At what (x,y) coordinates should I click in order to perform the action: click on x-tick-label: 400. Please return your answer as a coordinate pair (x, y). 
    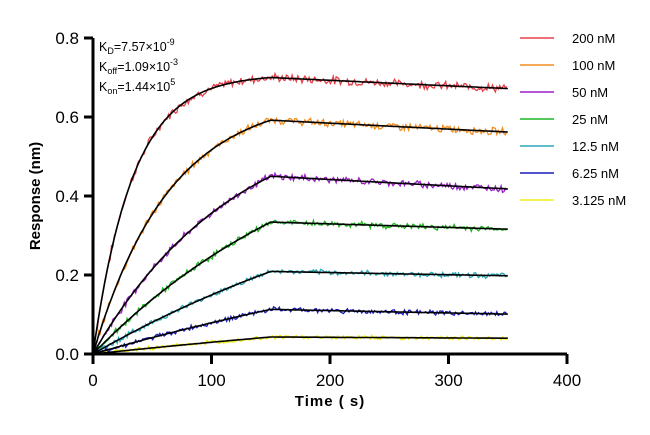
    Looking at the image, I should click on (567, 380).